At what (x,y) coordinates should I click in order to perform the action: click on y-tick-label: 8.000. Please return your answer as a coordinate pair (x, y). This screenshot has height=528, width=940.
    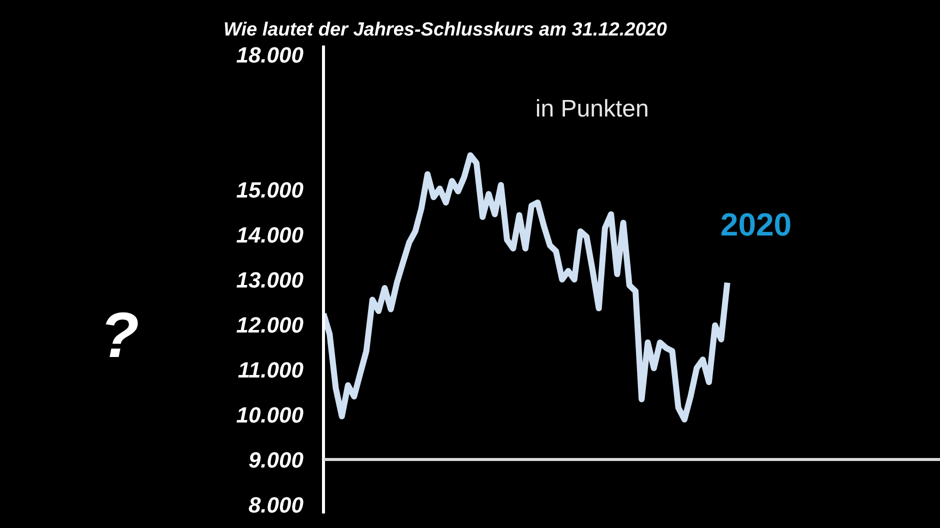
    Looking at the image, I should click on (276, 505).